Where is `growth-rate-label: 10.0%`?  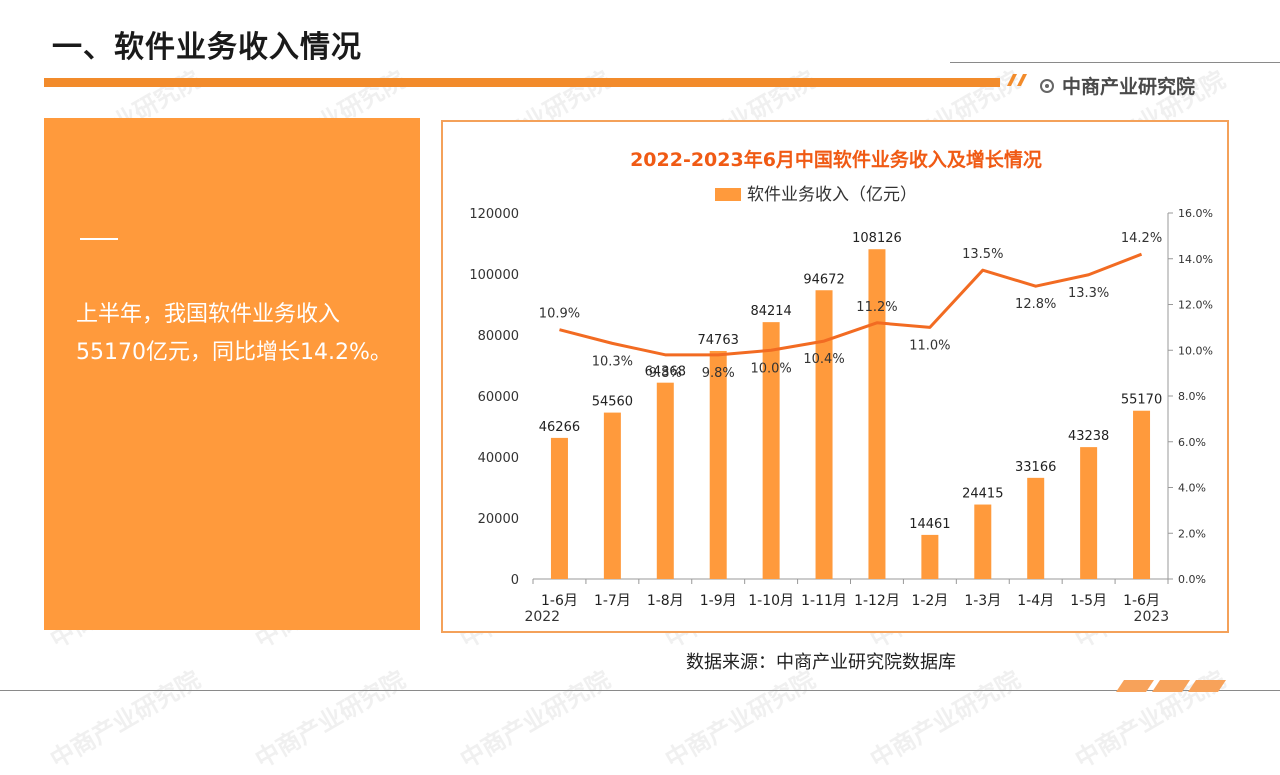
growth-rate-label: 10.0% is located at coordinates (770, 368).